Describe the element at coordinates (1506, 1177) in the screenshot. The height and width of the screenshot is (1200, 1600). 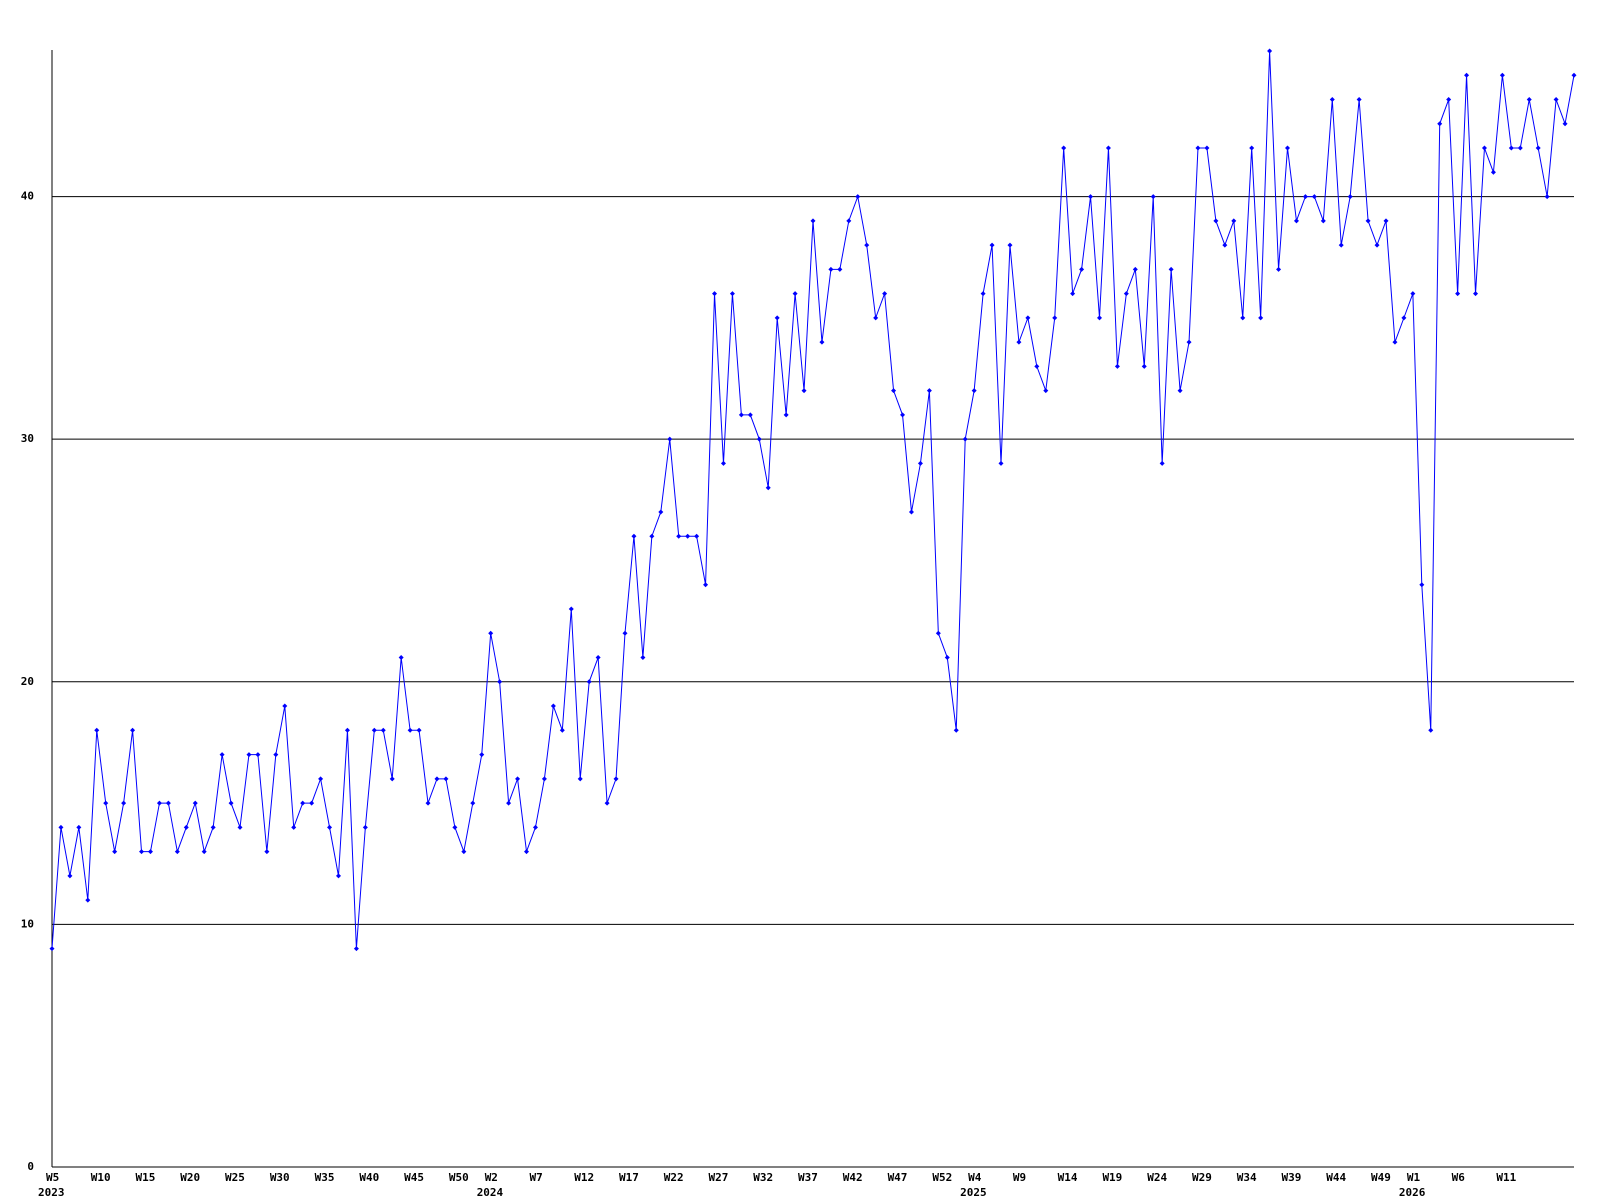
I see `x-tick-label: W11` at that location.